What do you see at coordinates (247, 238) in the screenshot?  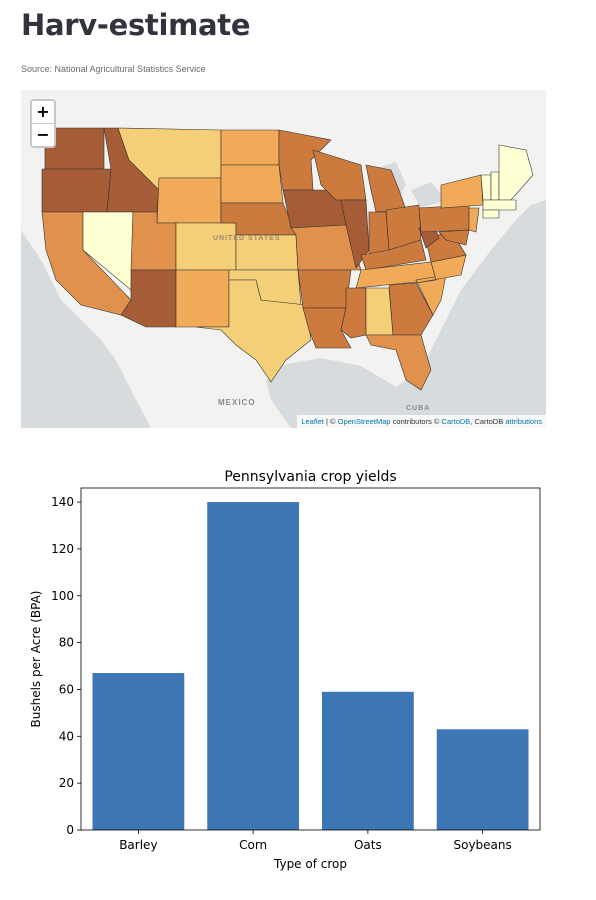 I see `label-united-states: UNITED STATES` at bounding box center [247, 238].